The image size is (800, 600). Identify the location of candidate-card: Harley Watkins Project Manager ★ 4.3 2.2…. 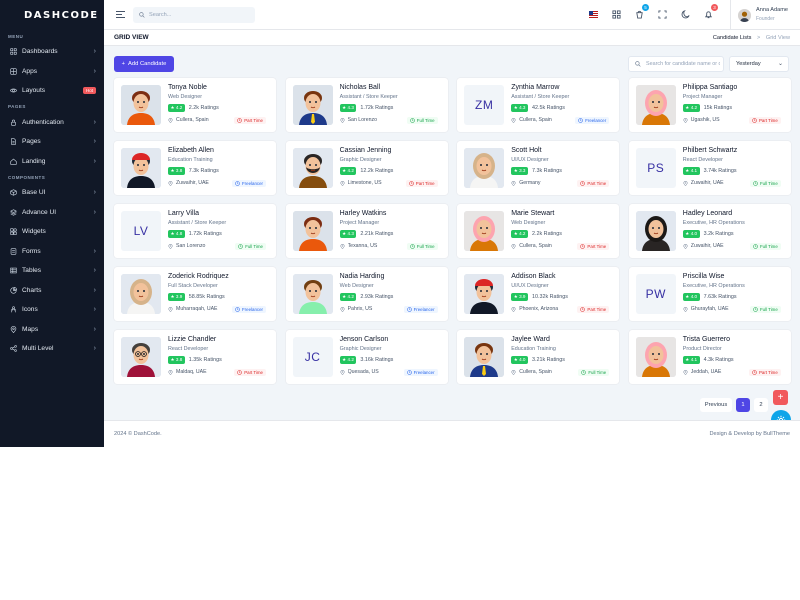
(366, 231).